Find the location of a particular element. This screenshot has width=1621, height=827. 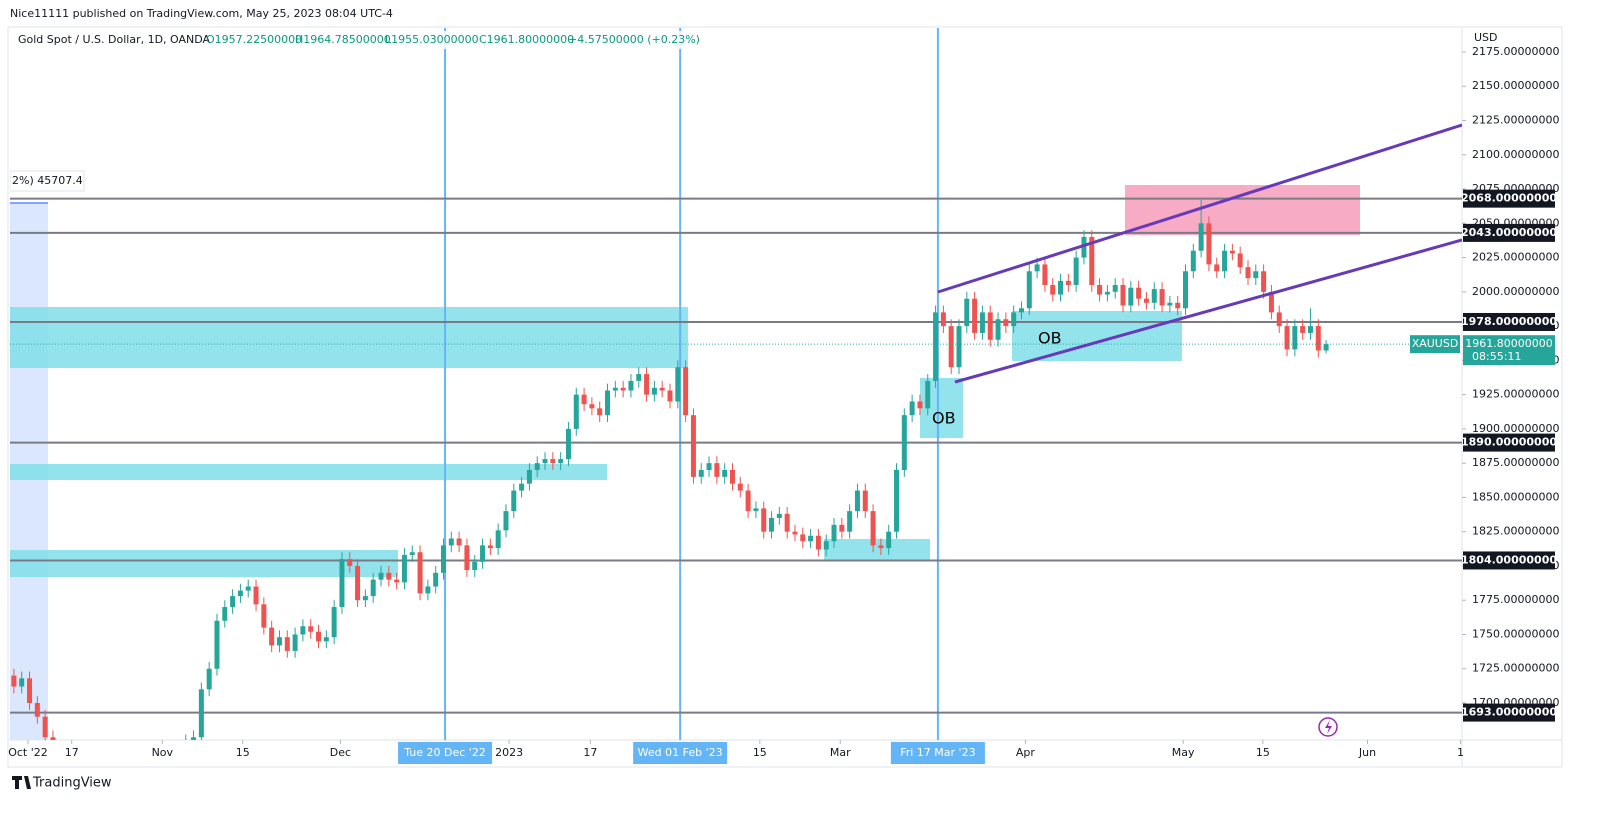

y-tick-label: 2025.00000000 is located at coordinates (1515, 257).